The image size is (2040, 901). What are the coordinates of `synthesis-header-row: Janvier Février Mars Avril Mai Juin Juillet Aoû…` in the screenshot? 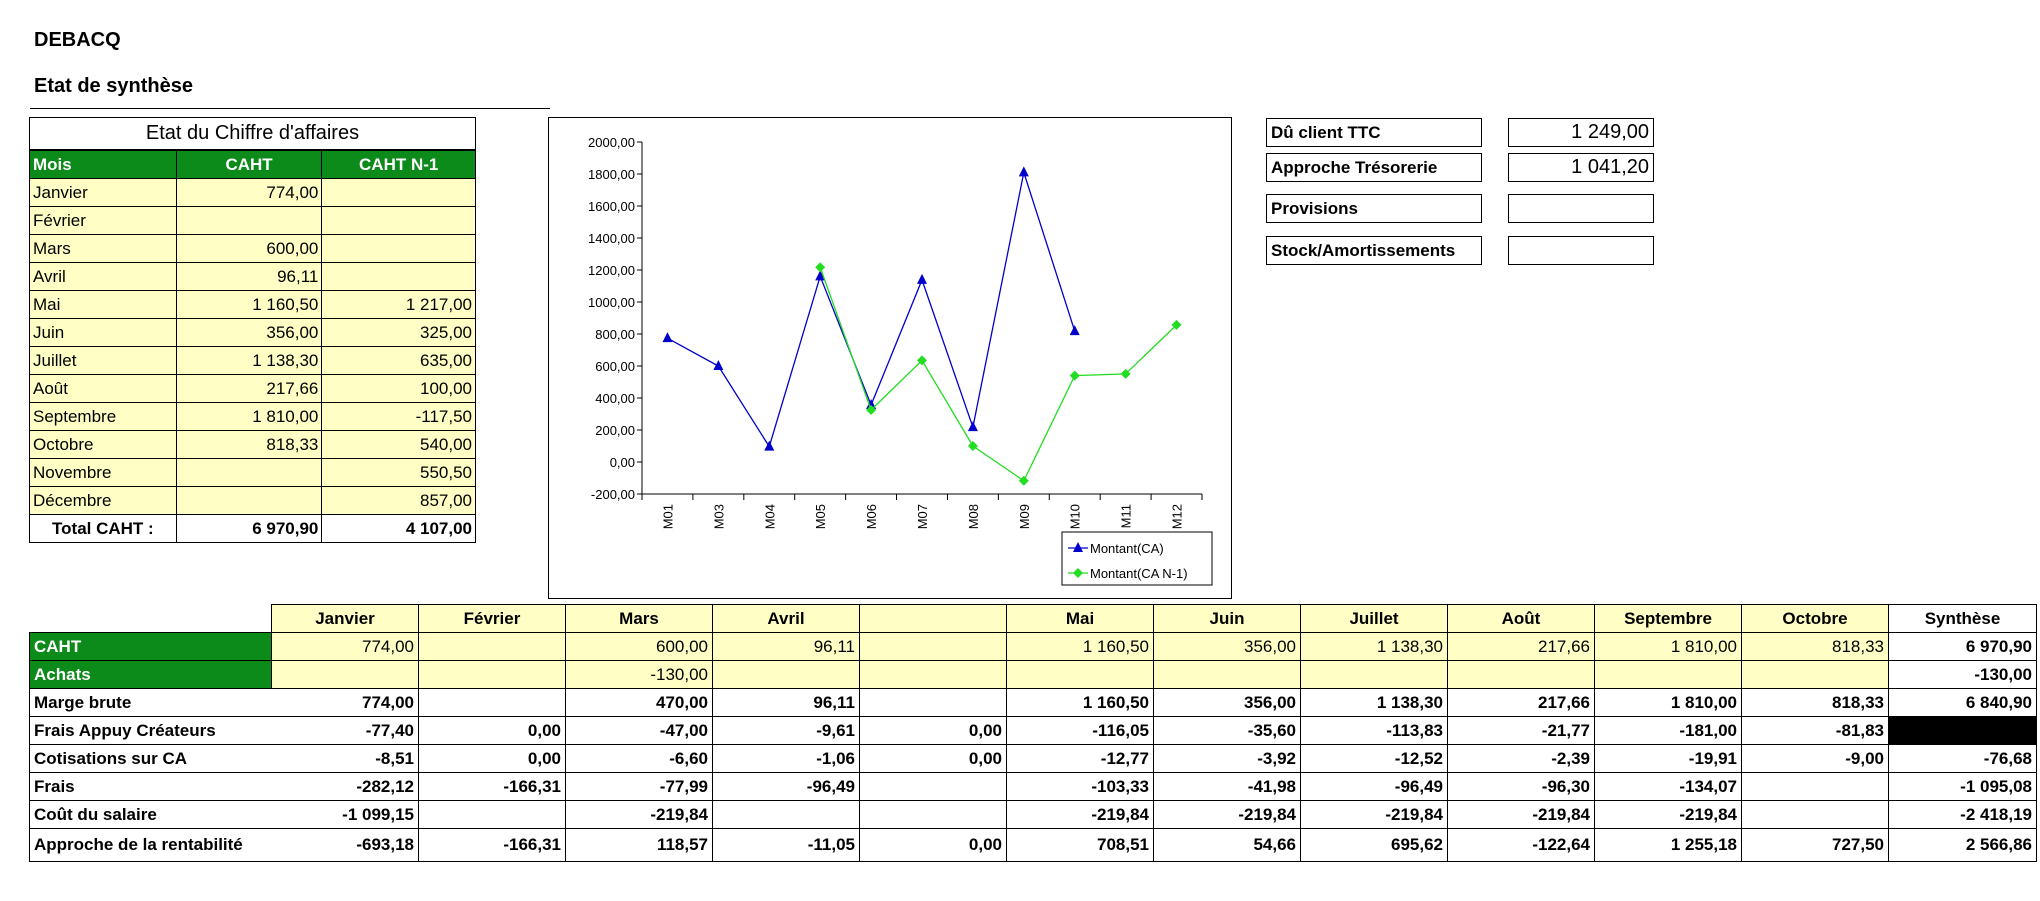 It's located at (1033, 618).